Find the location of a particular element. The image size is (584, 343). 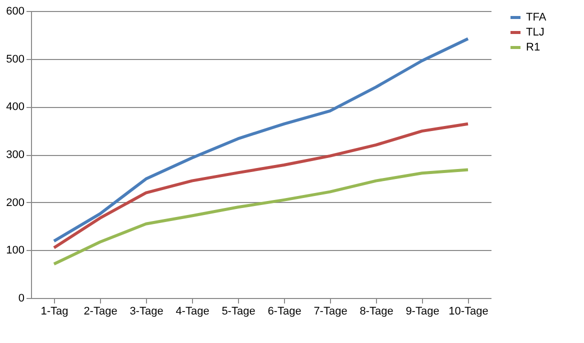

x-tick-label: 5-Tage is located at coordinates (239, 312).